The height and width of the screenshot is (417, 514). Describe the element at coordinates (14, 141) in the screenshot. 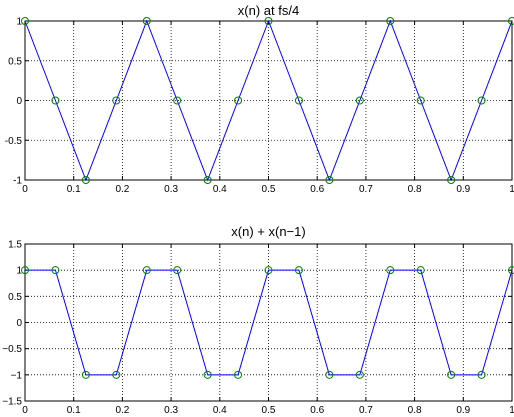

I see `y-tick-label: -0.5` at that location.